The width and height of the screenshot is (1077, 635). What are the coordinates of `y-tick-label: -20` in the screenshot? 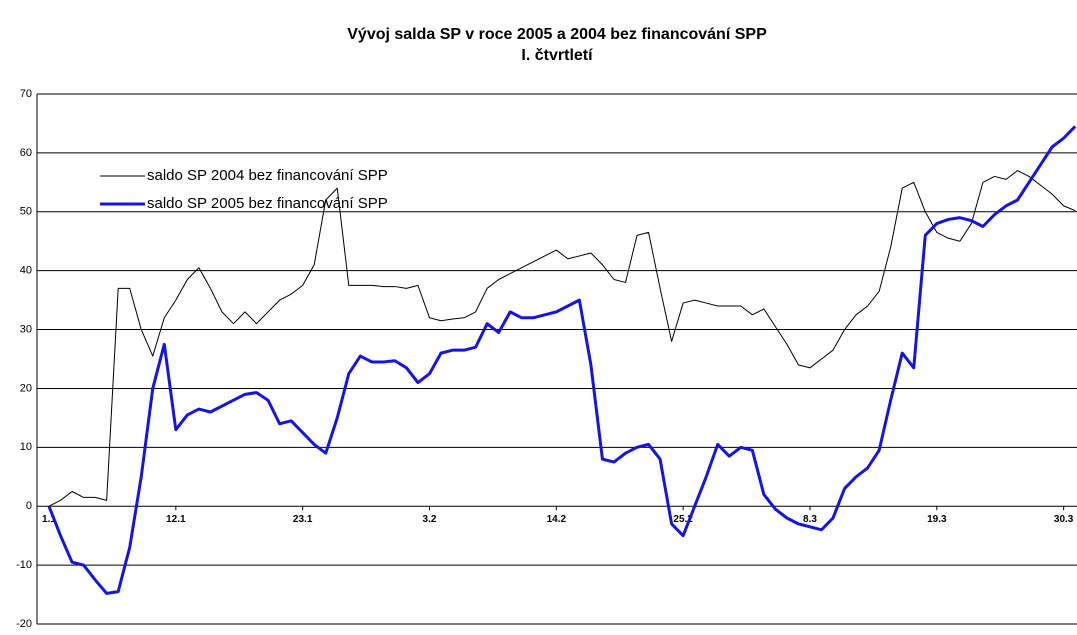 It's located at (24, 624).